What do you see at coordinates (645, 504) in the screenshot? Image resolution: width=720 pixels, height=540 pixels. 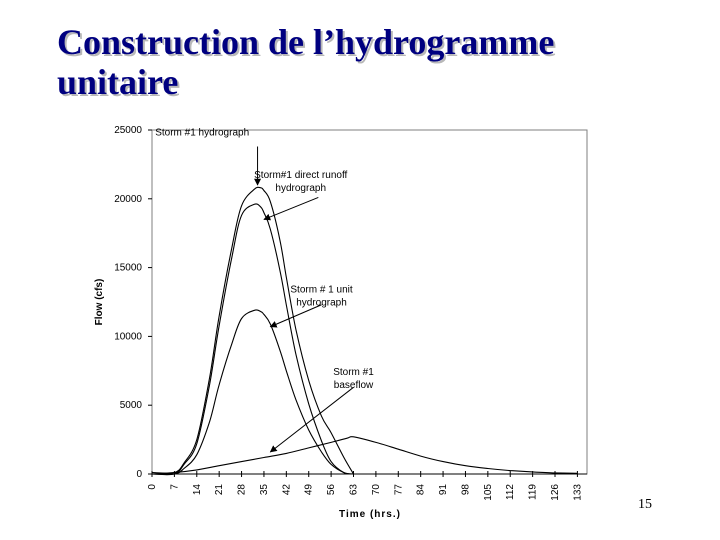 I see `page-number: 15` at bounding box center [645, 504].